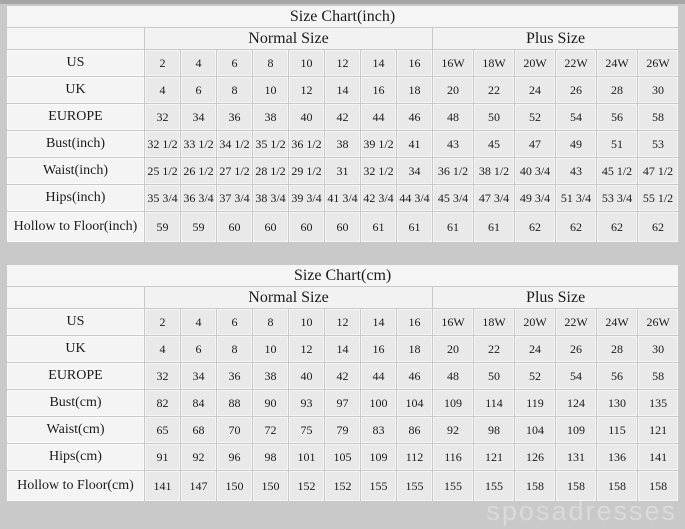  What do you see at coordinates (306, 430) in the screenshot?
I see `size-value: 75` at bounding box center [306, 430].